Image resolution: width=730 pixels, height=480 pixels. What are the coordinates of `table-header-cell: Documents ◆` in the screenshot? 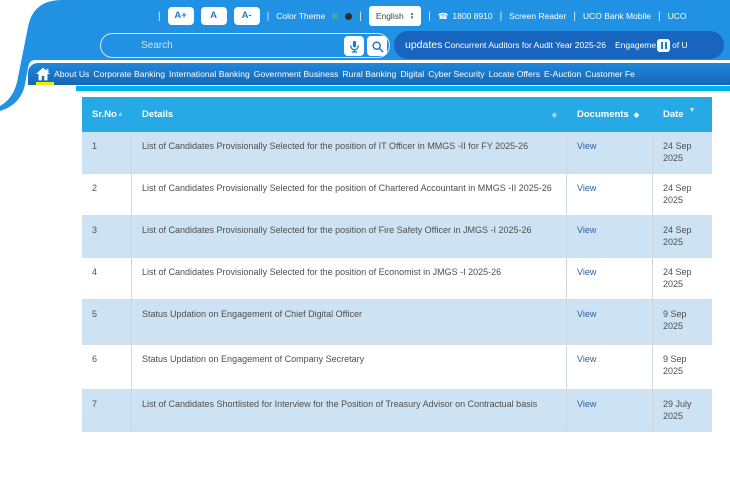 It's located at (610, 114).